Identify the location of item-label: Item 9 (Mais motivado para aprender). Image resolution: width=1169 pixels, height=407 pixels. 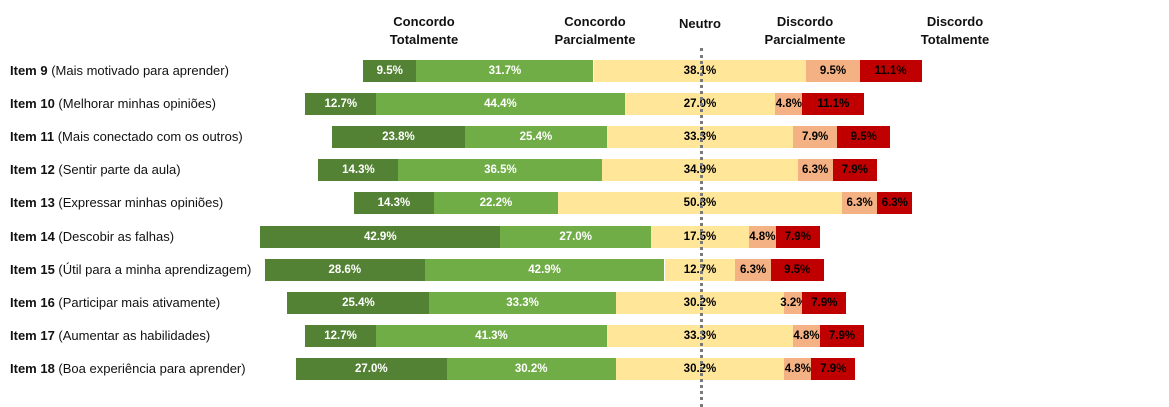
(119, 71).